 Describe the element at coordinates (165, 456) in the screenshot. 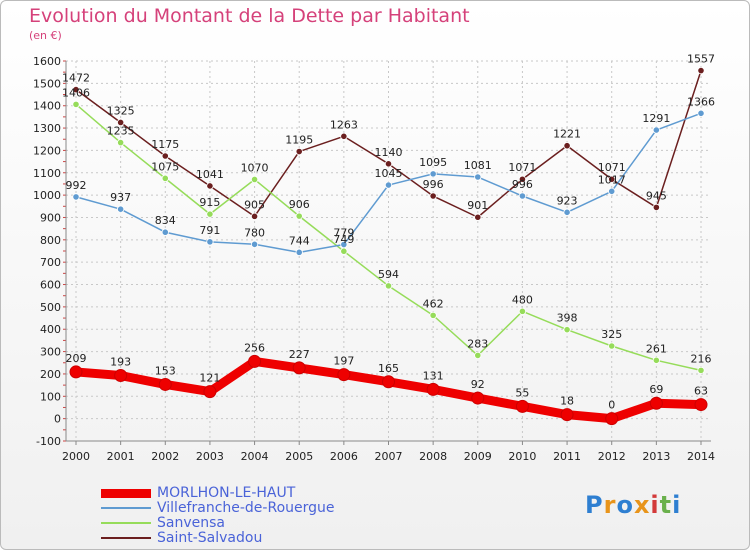

I see `x-tick-label: 2002` at that location.